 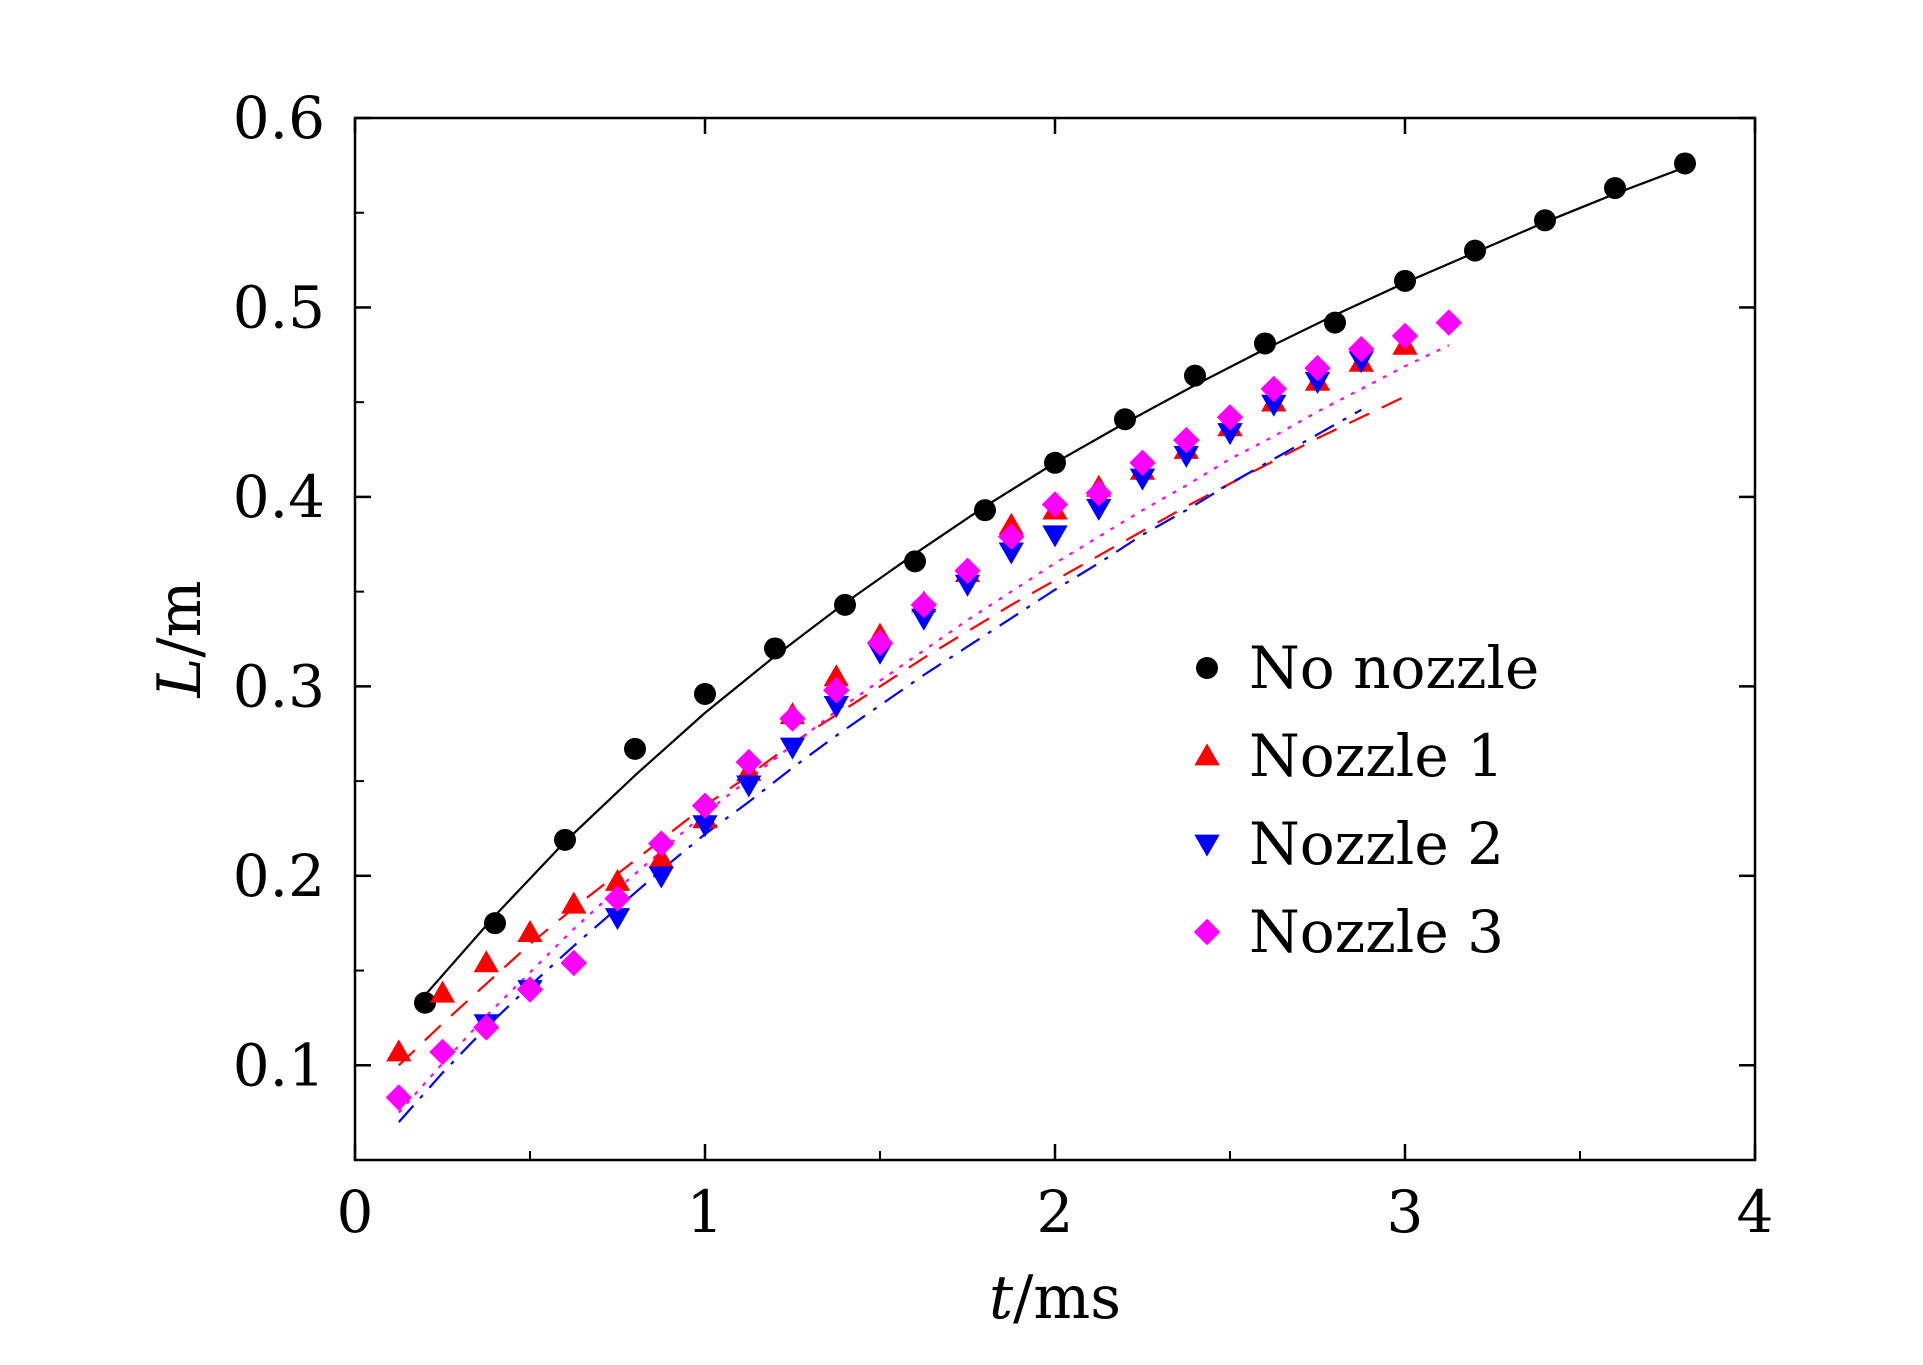 What do you see at coordinates (1349, 756) in the screenshot?
I see `legend-item-nozzle-1: Nozzle 1` at bounding box center [1349, 756].